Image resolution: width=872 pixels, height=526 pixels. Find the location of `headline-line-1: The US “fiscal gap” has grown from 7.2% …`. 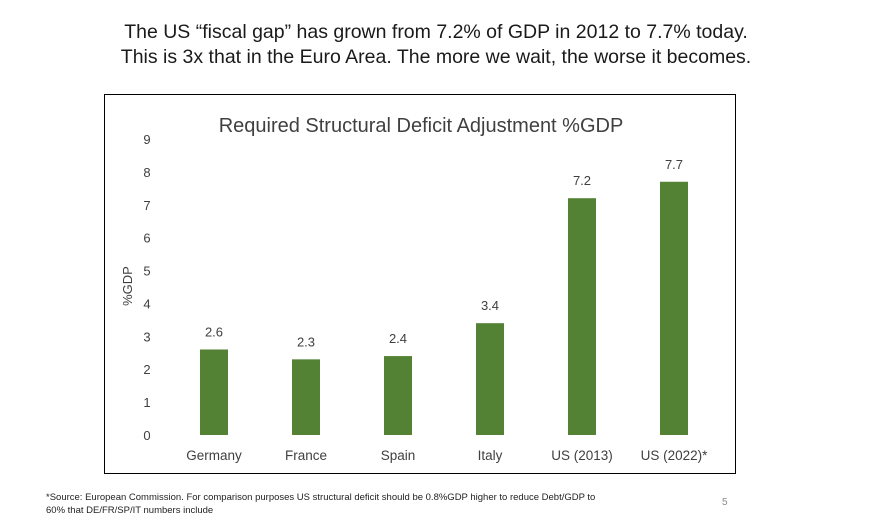

headline-line-1: The US “fiscal gap” has grown from 7.2% … is located at coordinates (436, 32).